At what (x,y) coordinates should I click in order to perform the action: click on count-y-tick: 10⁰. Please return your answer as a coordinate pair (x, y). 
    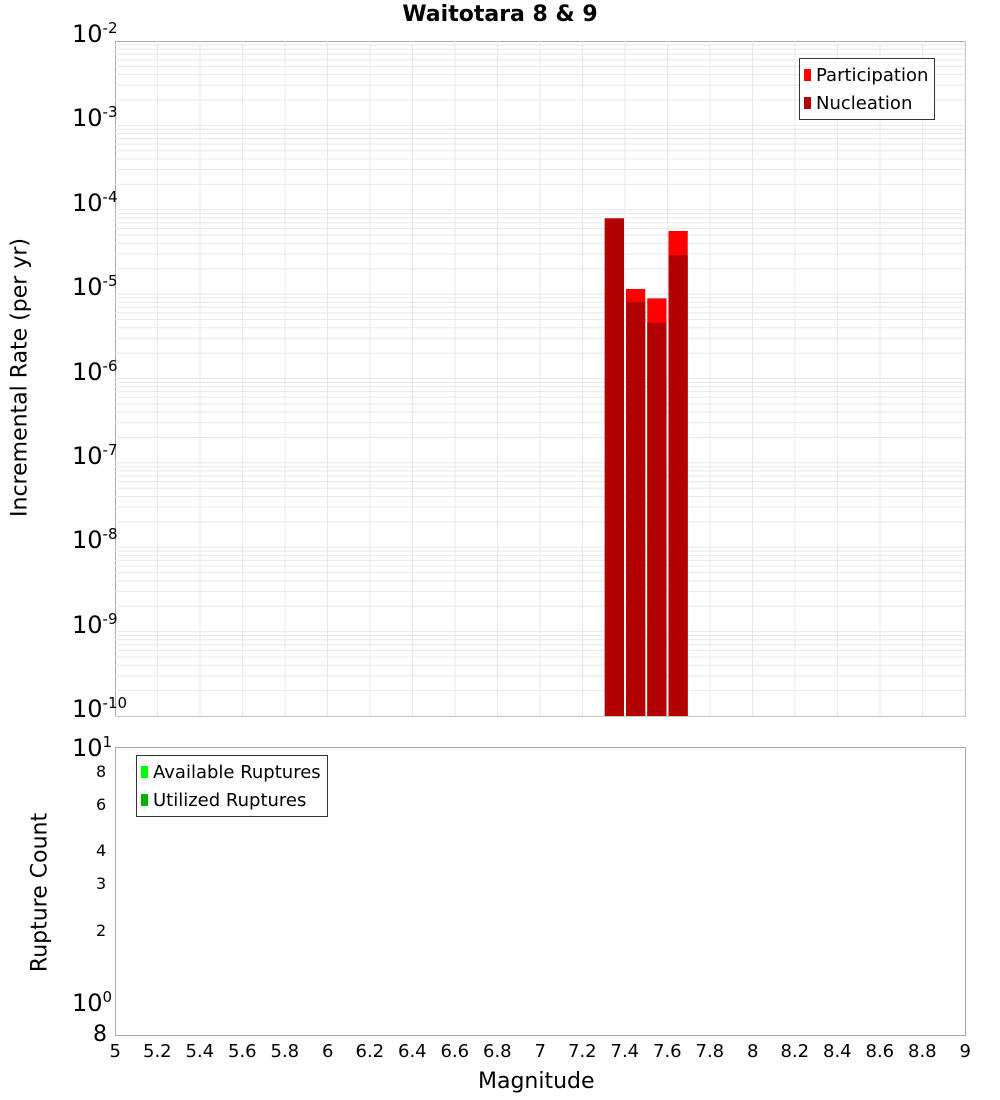
    Looking at the image, I should click on (92, 1002).